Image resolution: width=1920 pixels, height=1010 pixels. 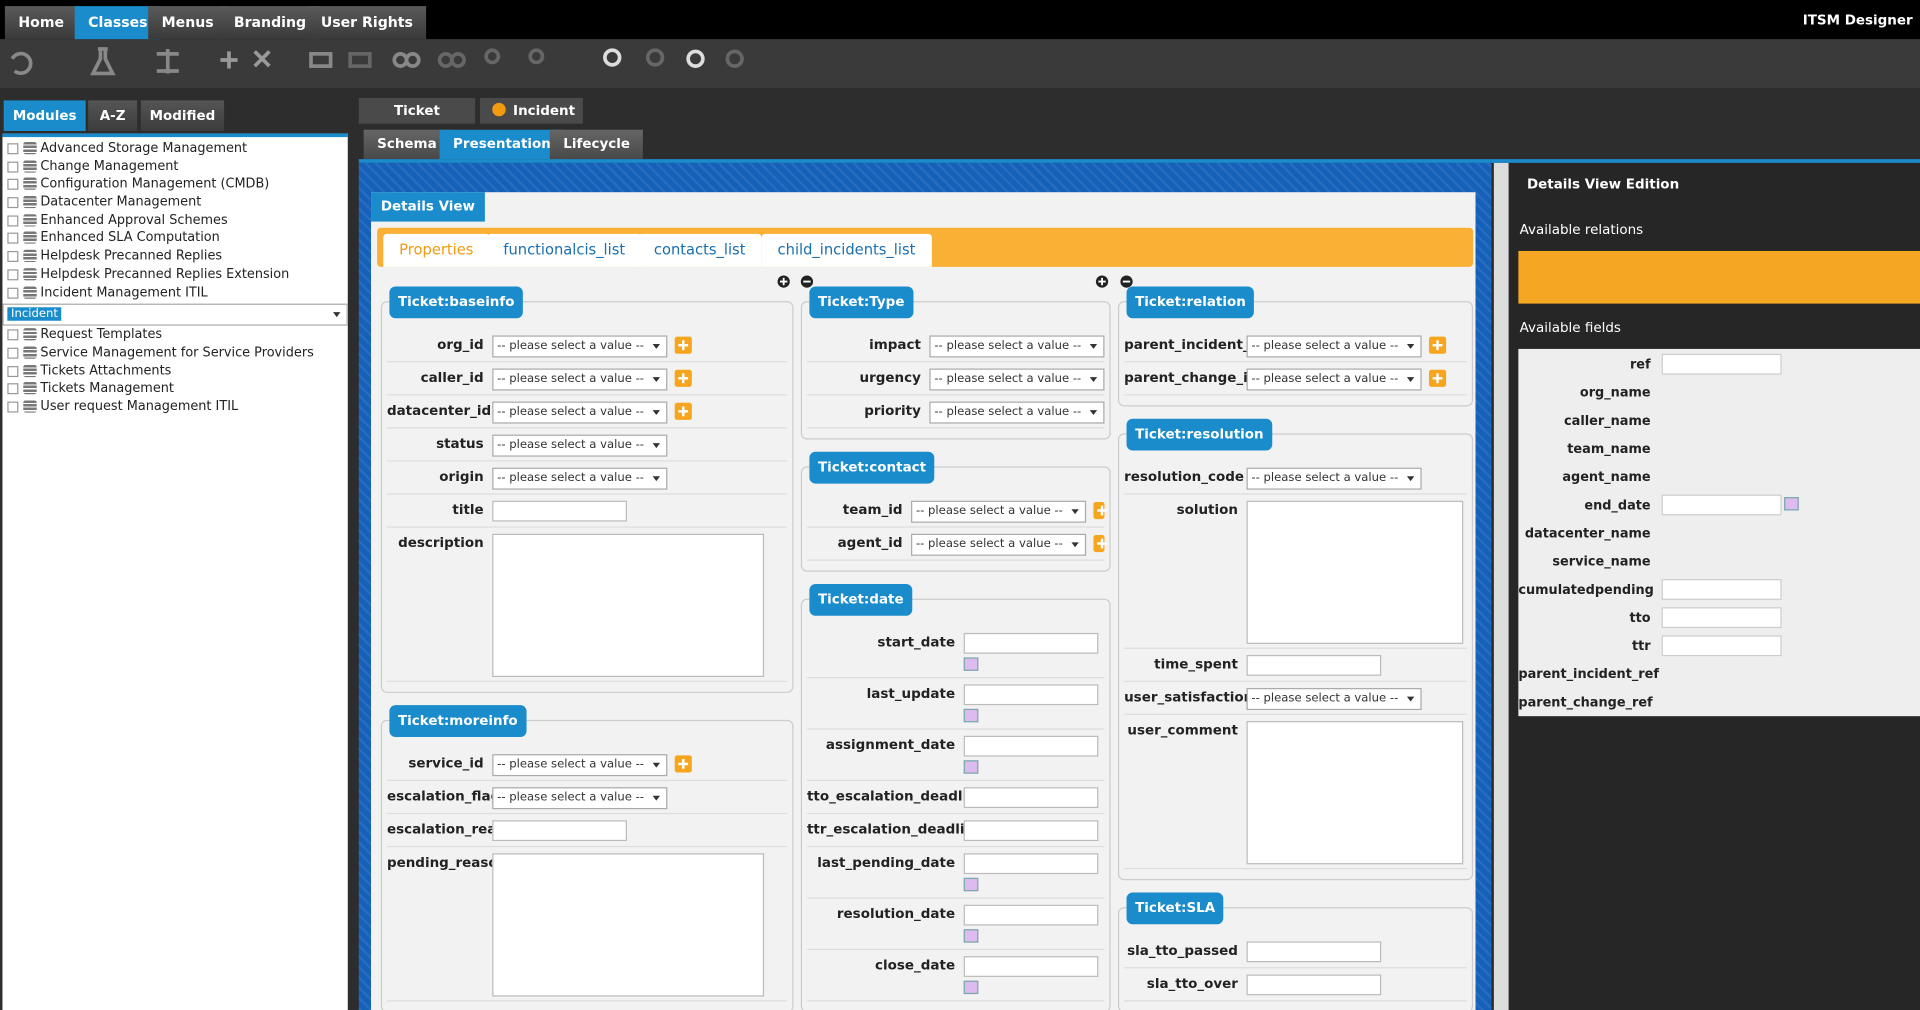 I want to click on available-field: service_name, so click(x=1601, y=562).